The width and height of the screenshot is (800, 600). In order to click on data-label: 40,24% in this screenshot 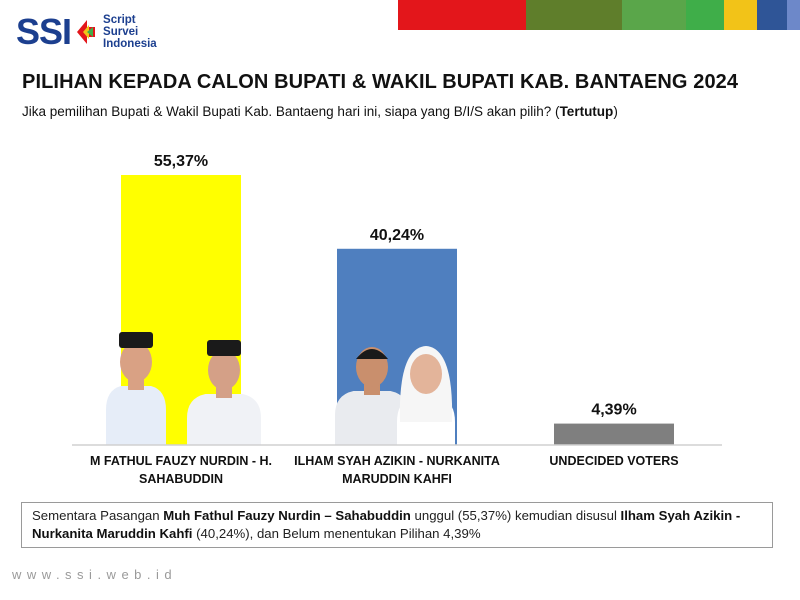, I will do `click(397, 235)`.